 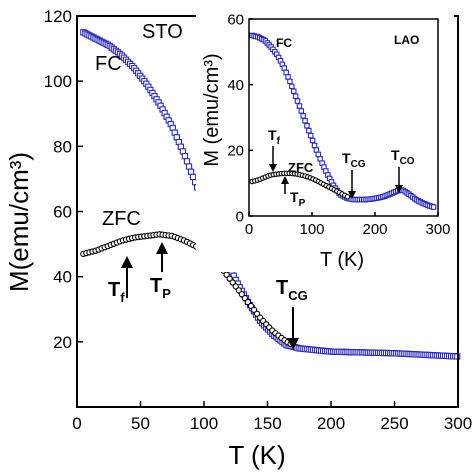 What do you see at coordinates (140, 423) in the screenshot?
I see `main-x-tick-label: 50` at bounding box center [140, 423].